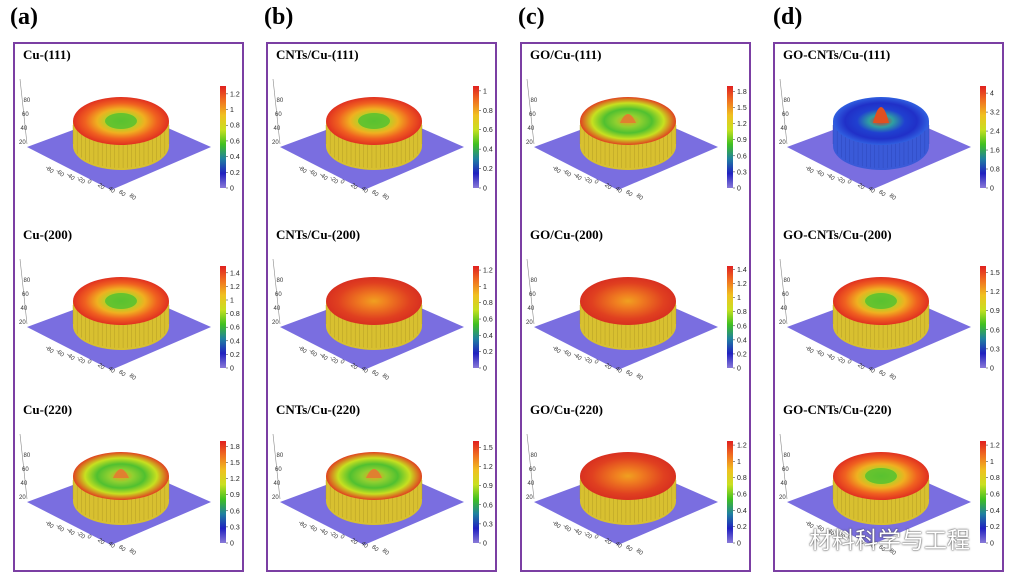 This screenshot has height=582, width=1015. Describe the element at coordinates (880, 538) in the screenshot. I see `watermark: 材料科学与工程` at that location.